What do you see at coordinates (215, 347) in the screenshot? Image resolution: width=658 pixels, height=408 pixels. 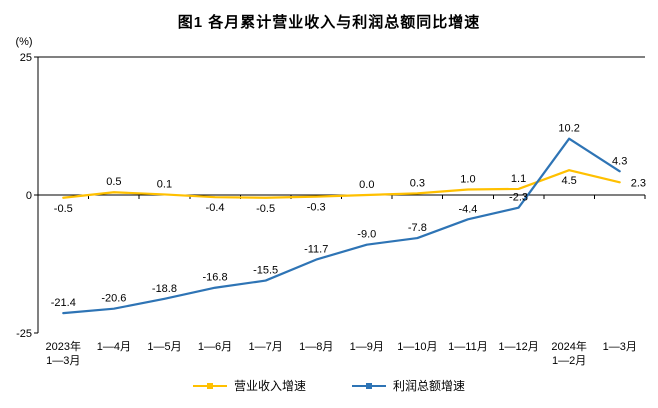 I see `x-category-label: 1—6月` at bounding box center [215, 347].